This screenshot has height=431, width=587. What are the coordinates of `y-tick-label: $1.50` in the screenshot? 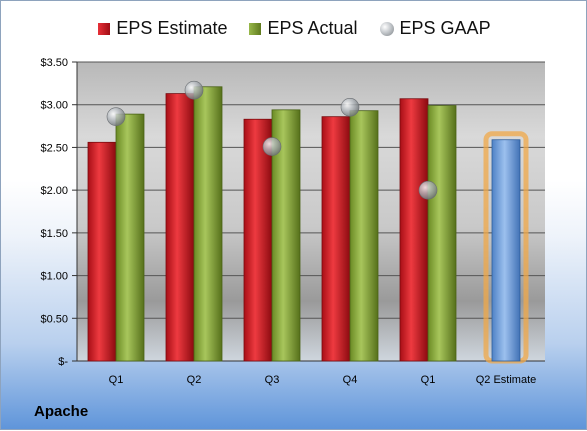 It's located at (54, 234).